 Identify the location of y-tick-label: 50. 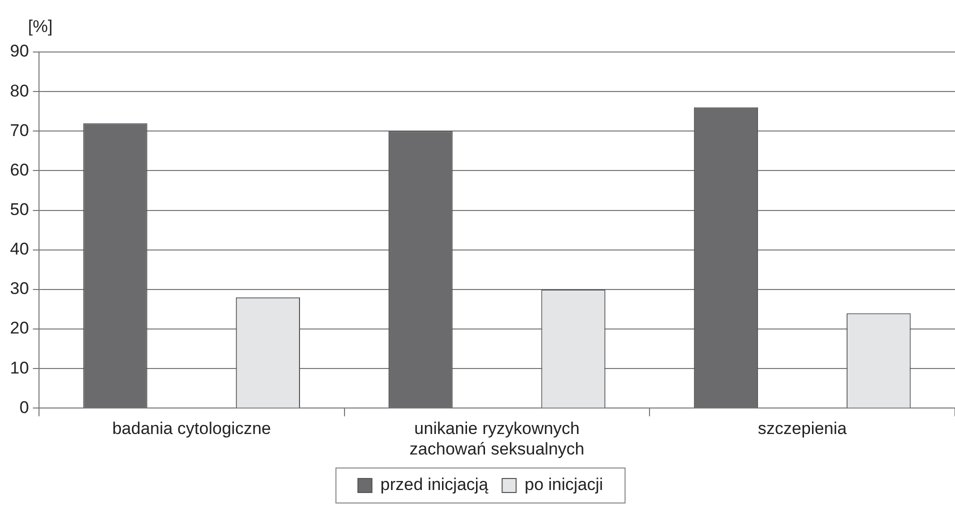
(19, 209).